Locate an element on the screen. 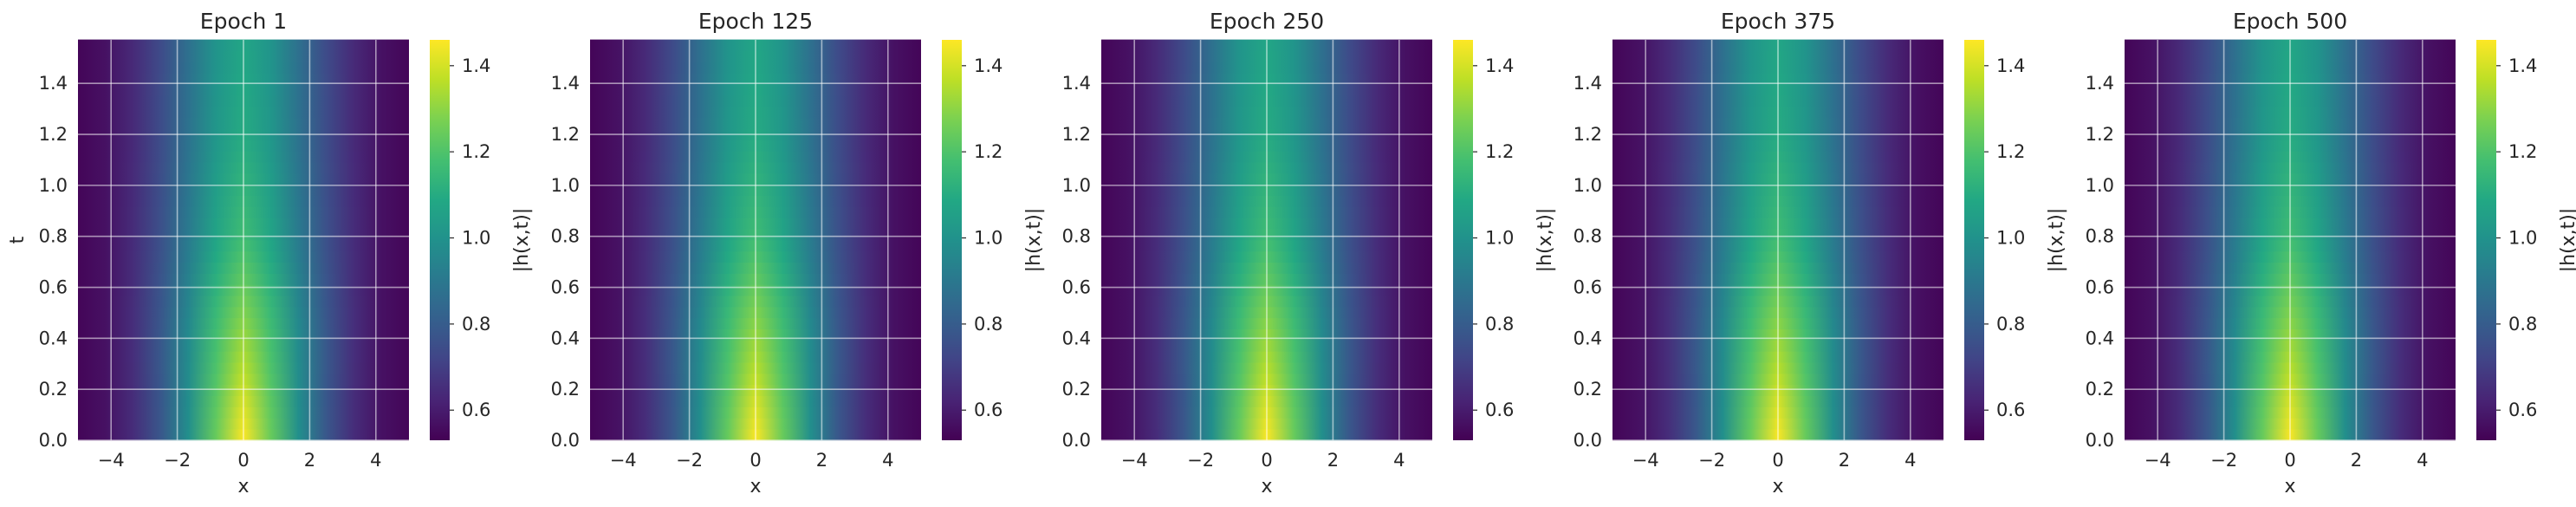 Image resolution: width=2576 pixels, height=507 pixels. panel-title: Epoch 375 is located at coordinates (1778, 21).